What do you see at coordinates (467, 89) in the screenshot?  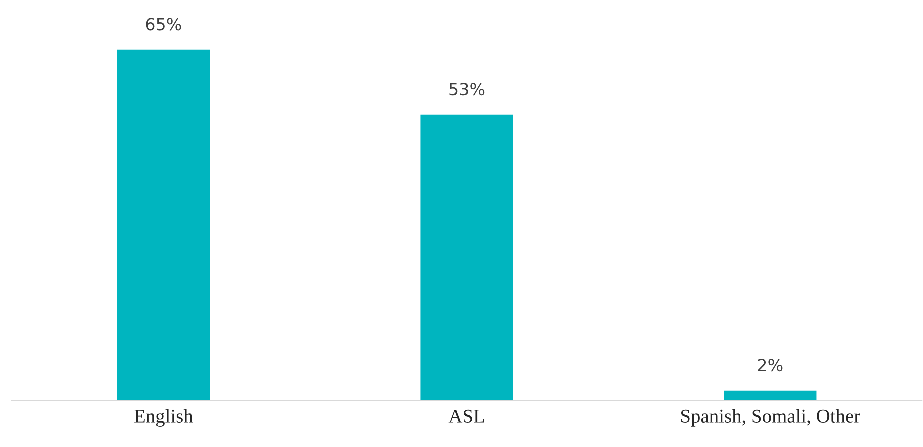 I see `data-label: 53%` at bounding box center [467, 89].